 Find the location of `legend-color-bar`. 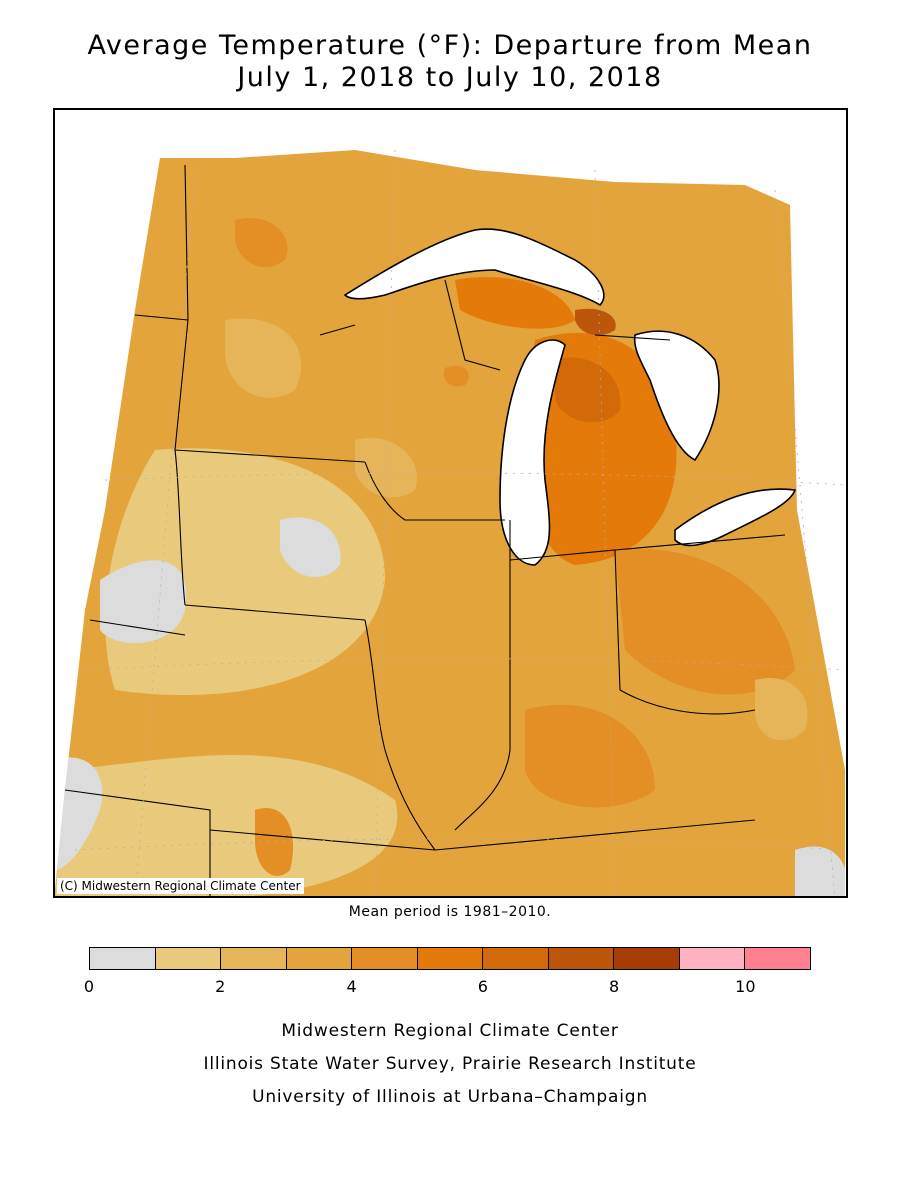

legend-color-bar is located at coordinates (450, 958).